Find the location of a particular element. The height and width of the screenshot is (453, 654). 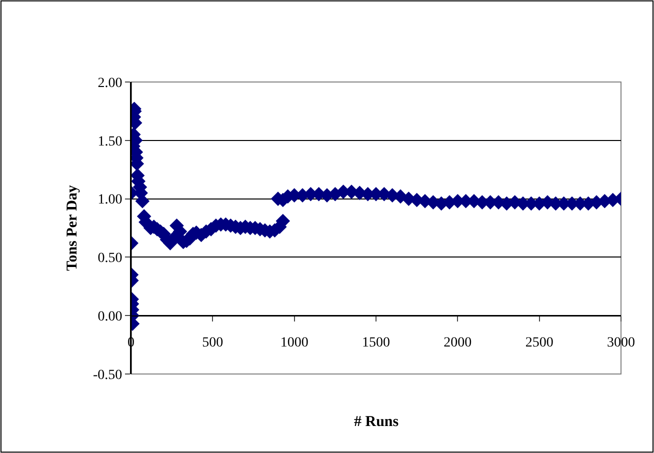

y-axis-title: Tons Per Day is located at coordinates (72, 227).